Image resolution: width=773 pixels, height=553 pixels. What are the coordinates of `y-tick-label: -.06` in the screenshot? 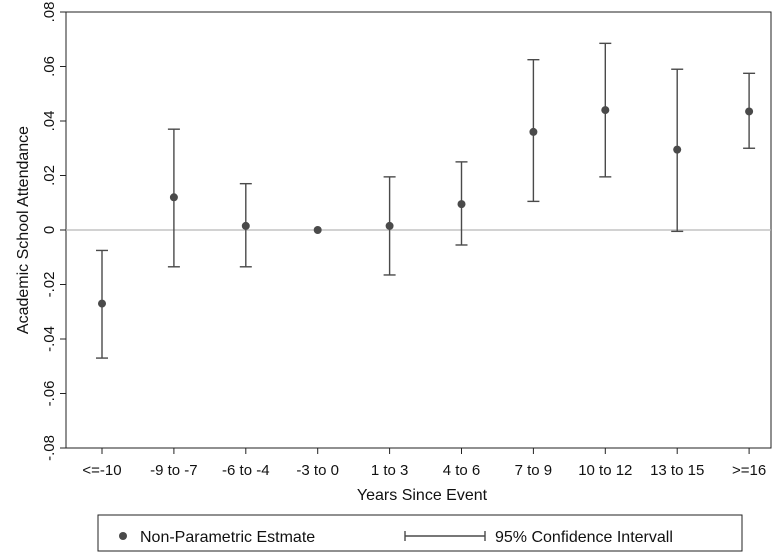 It's located at (49, 394).